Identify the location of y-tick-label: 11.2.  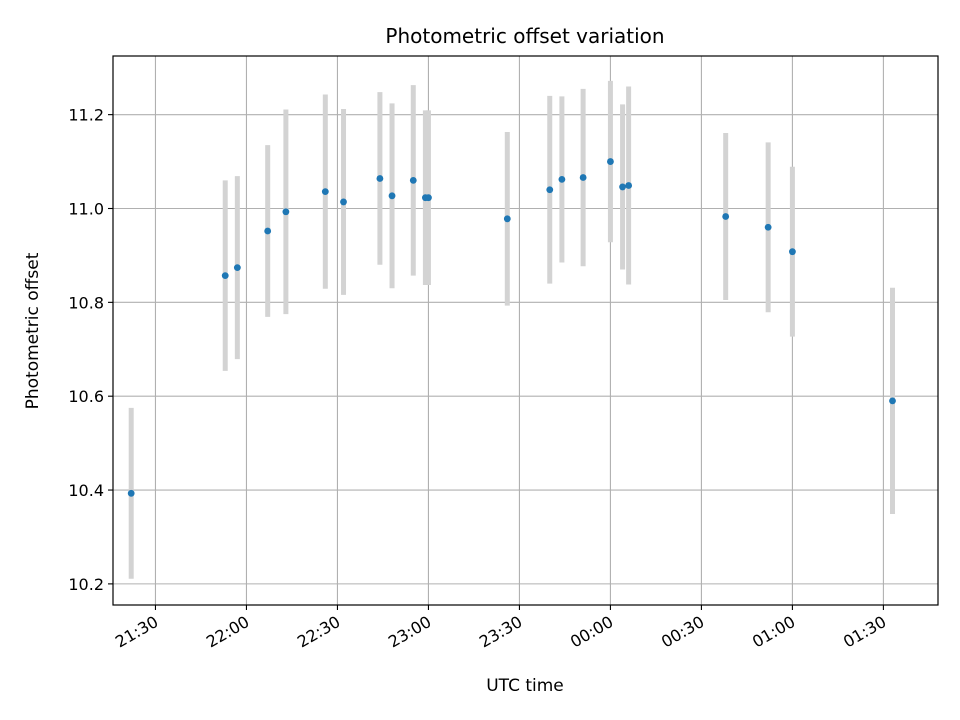
(86, 115).